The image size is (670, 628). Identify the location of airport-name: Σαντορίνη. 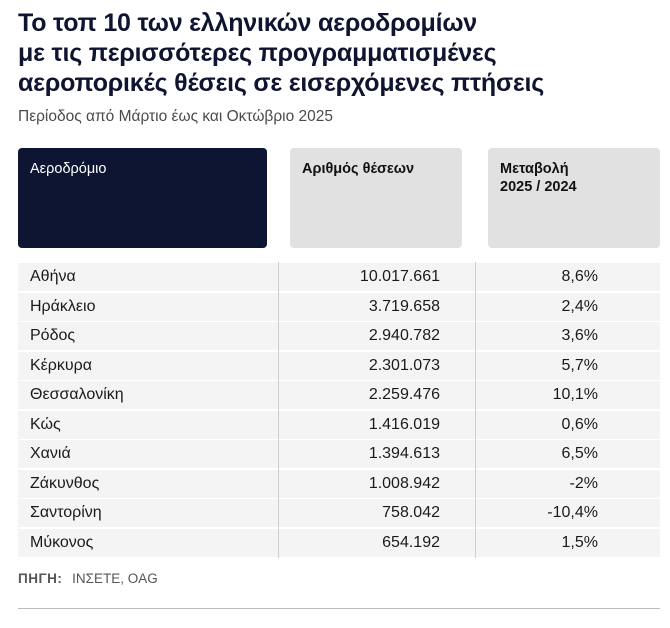
(66, 512).